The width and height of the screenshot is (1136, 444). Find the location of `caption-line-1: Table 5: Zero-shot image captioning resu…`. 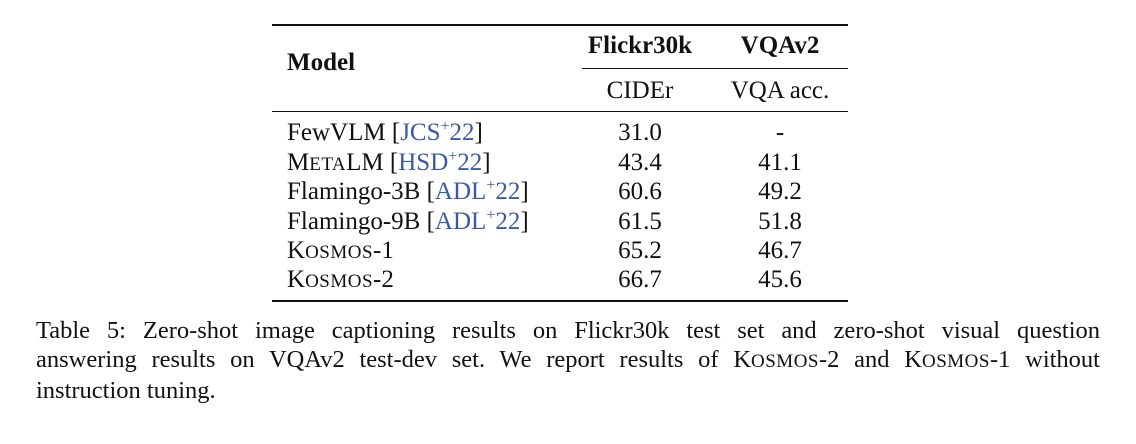

caption-line-1: Table 5: Zero-shot image captioning resu… is located at coordinates (568, 330).